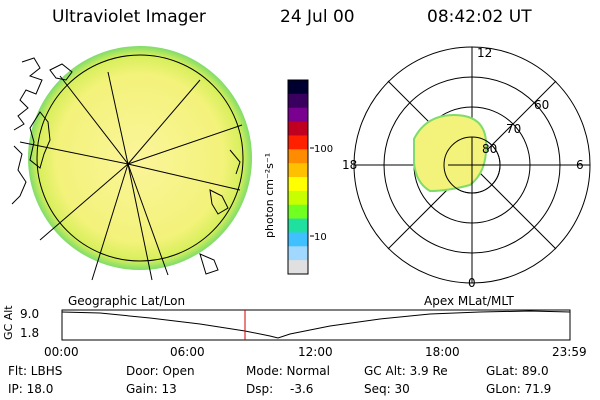  I want to click on colorbar-frame, so click(298, 177).